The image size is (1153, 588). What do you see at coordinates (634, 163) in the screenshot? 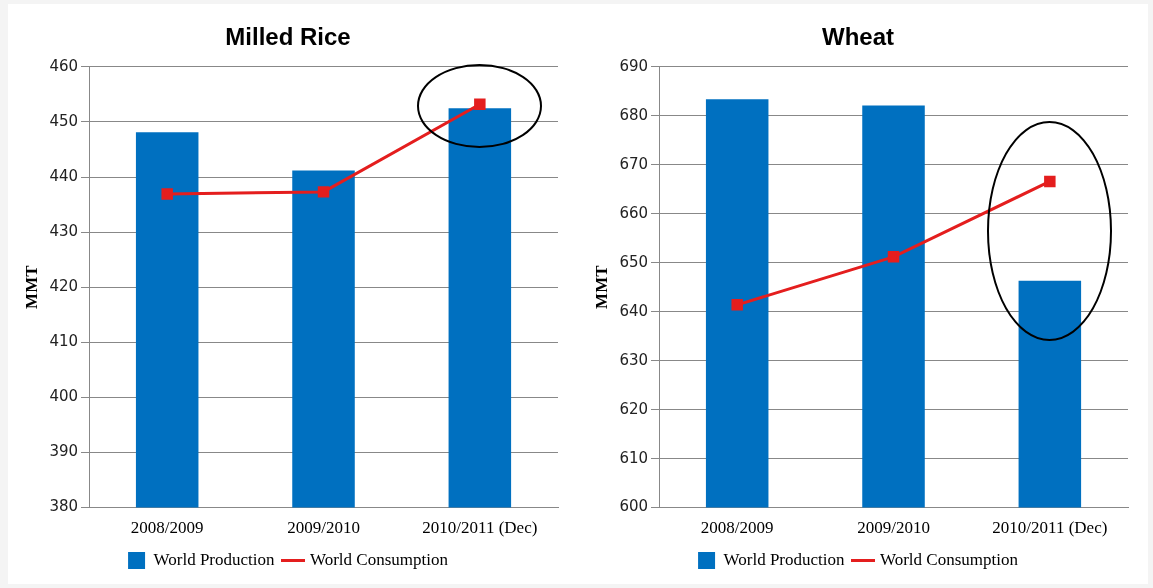
I see `y-tick-label: 670` at bounding box center [634, 163].